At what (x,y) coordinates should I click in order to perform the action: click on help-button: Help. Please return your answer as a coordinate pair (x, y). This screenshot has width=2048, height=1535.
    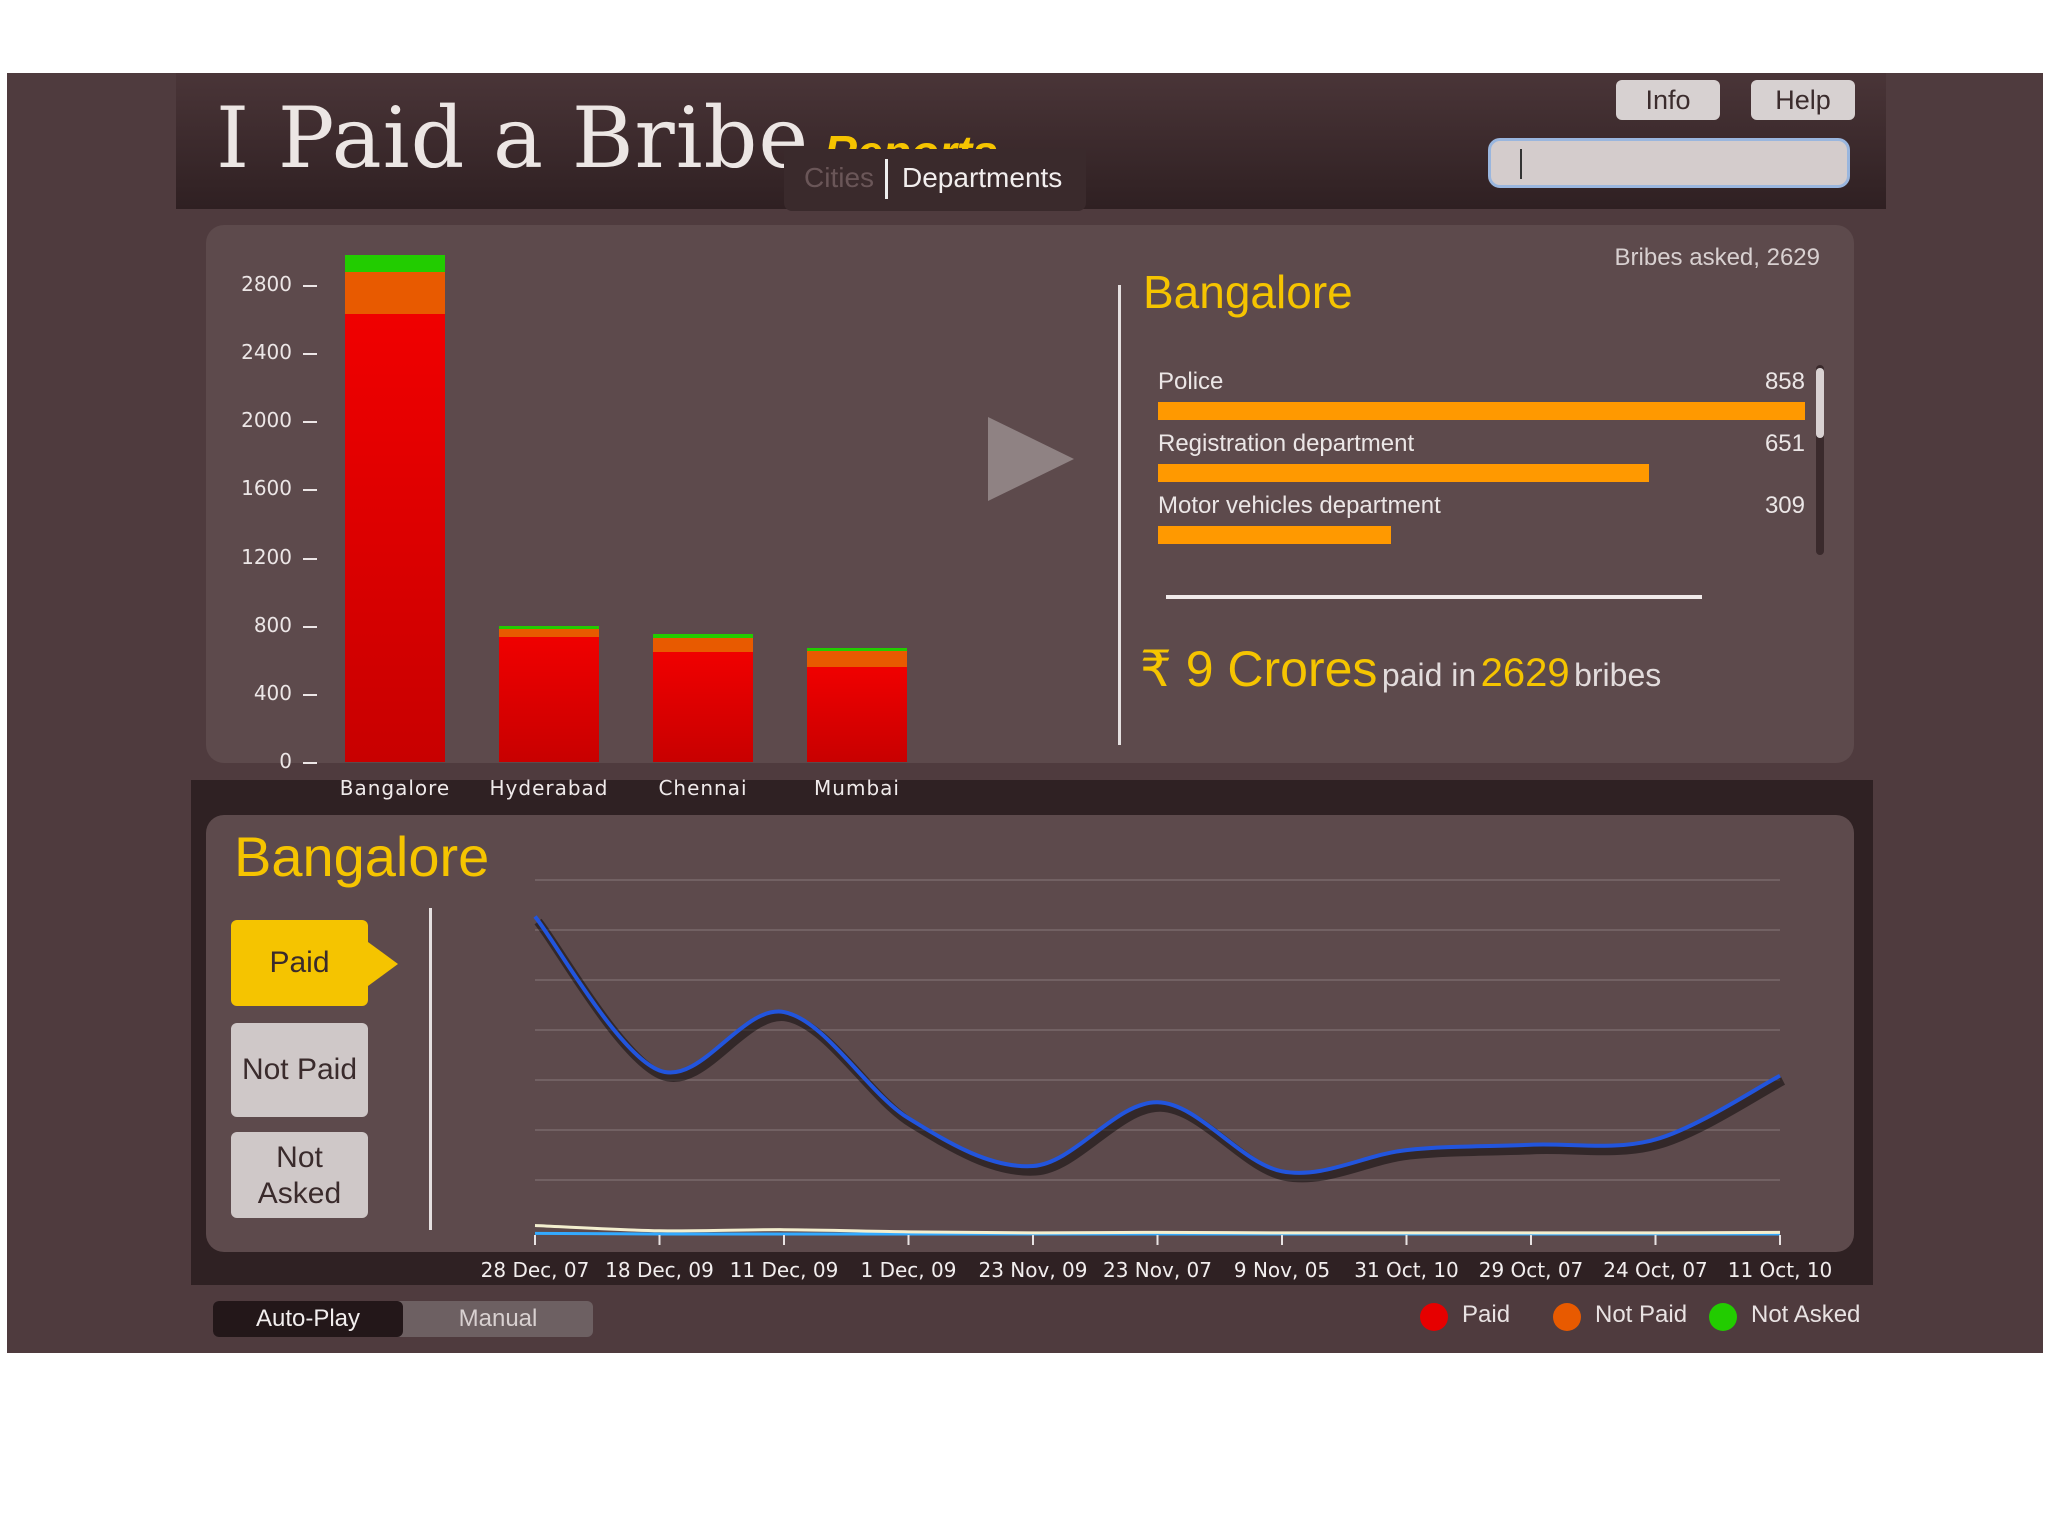
    Looking at the image, I should click on (1803, 100).